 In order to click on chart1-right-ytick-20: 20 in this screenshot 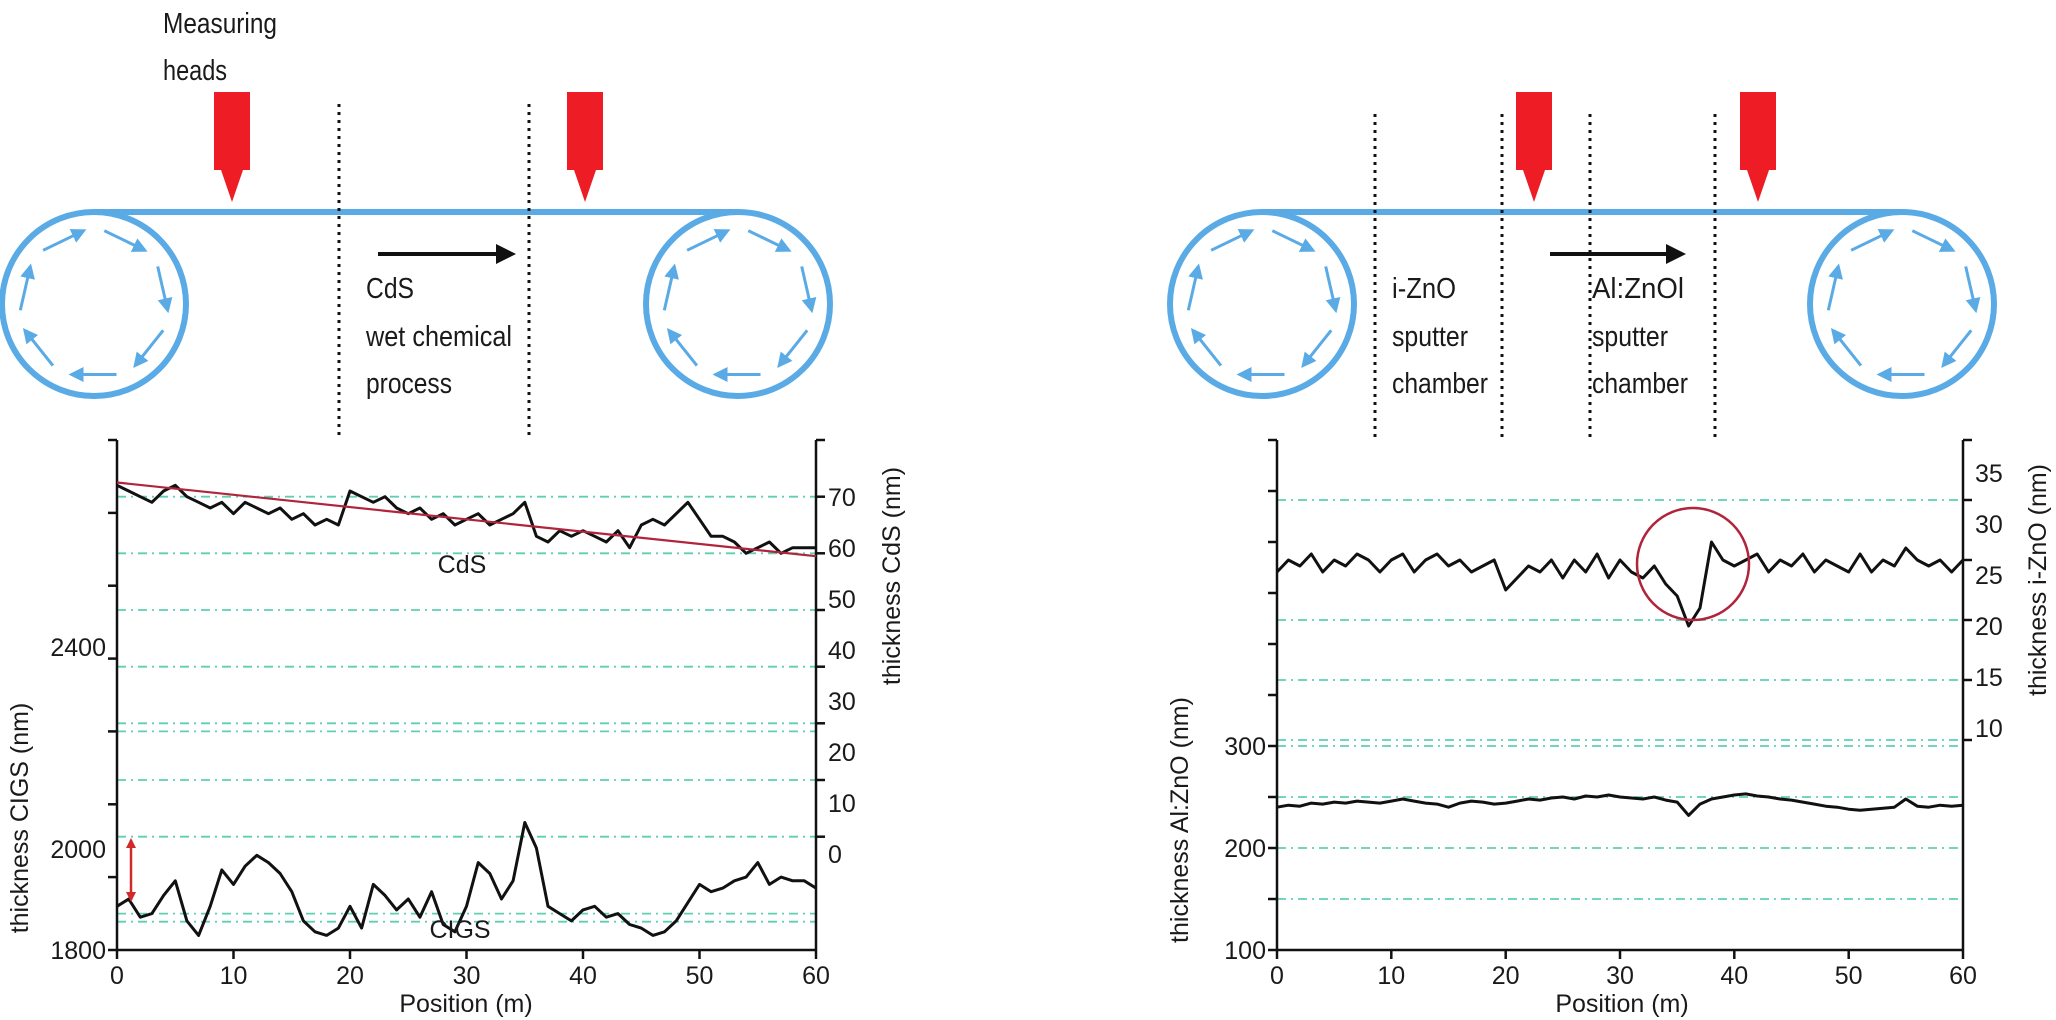, I will do `click(842, 753)`.